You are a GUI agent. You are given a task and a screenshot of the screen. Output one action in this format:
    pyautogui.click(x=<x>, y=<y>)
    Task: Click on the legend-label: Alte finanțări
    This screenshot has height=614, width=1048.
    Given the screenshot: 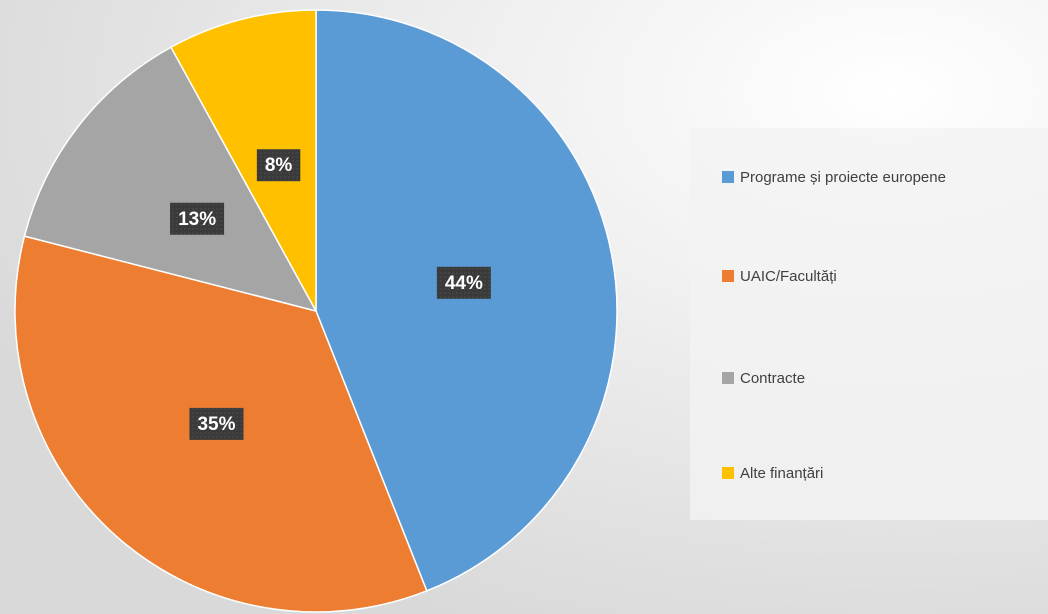 What is the action you would take?
    pyautogui.click(x=781, y=473)
    